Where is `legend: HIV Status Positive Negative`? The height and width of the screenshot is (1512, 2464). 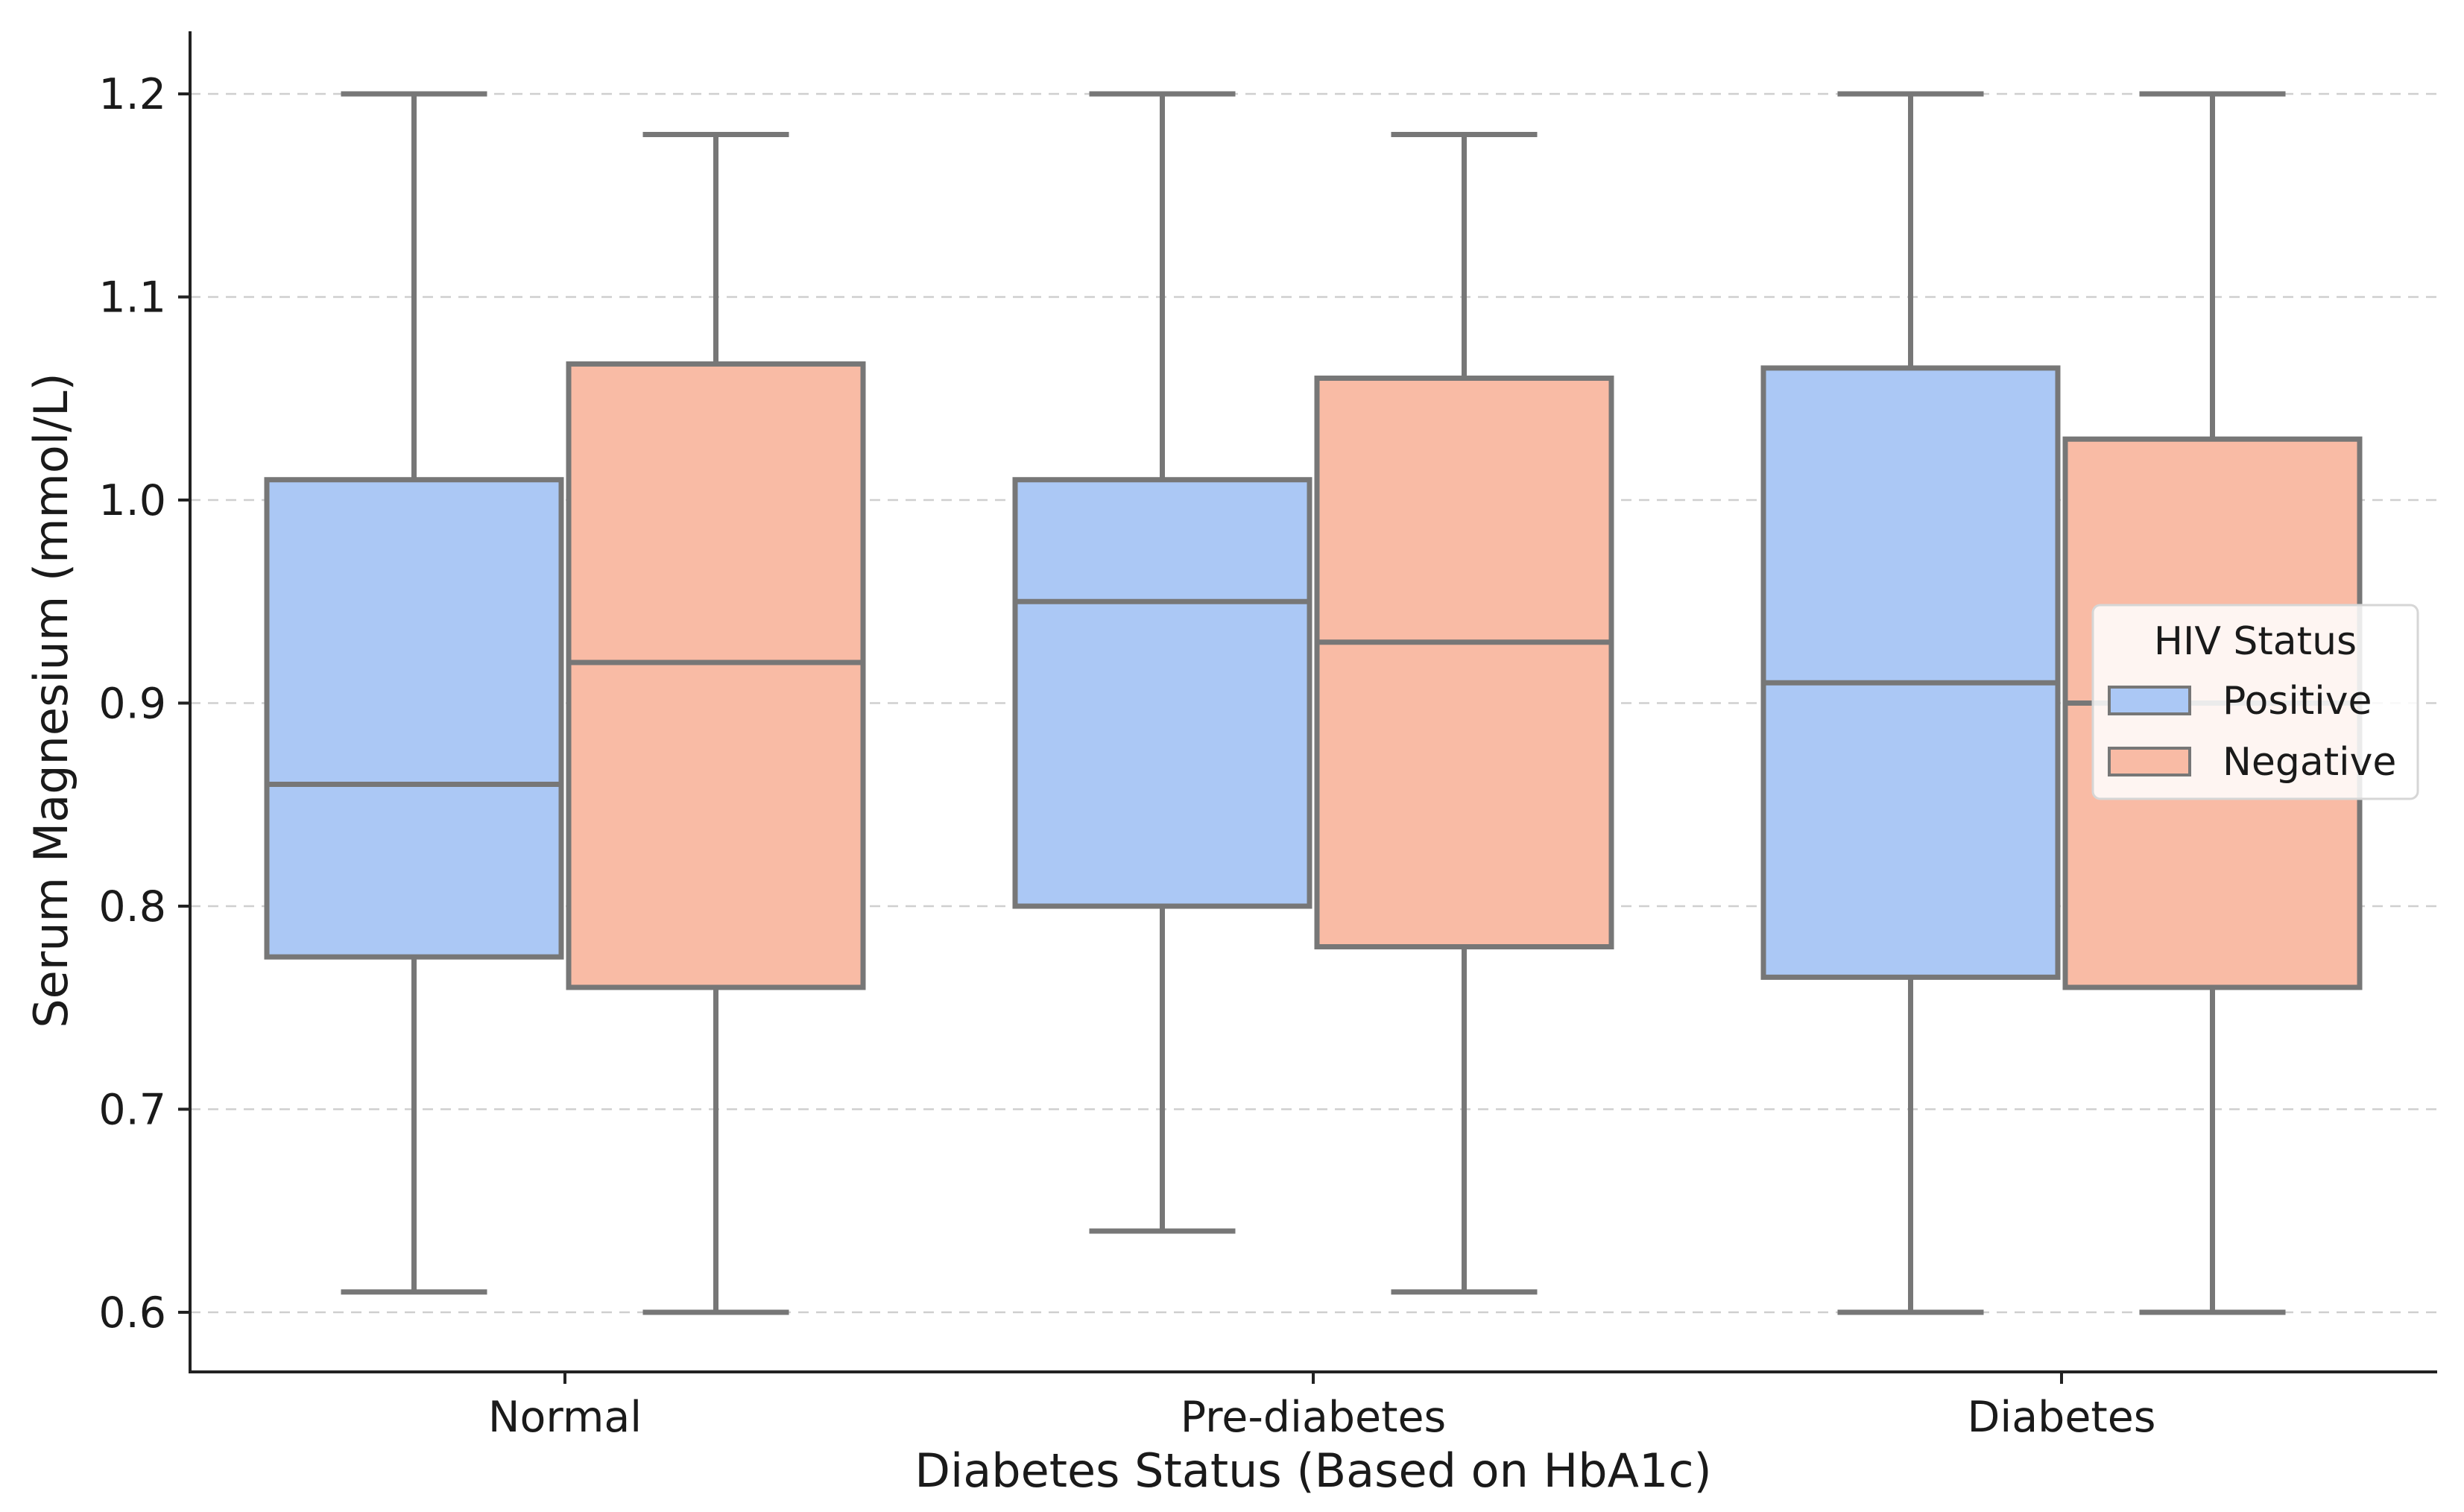 legend: HIV Status Positive Negative is located at coordinates (2255, 702).